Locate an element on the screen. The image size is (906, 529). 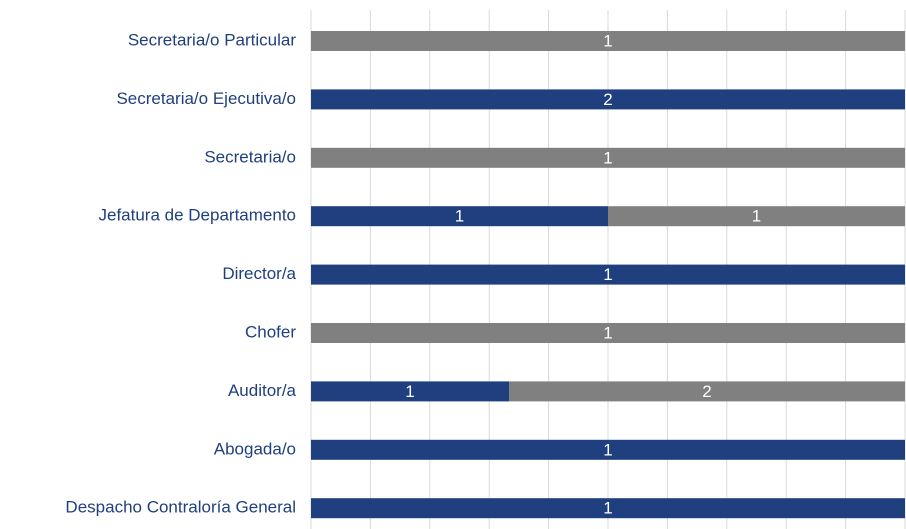
y-tick-label: Secretaria/o is located at coordinates (250, 156).